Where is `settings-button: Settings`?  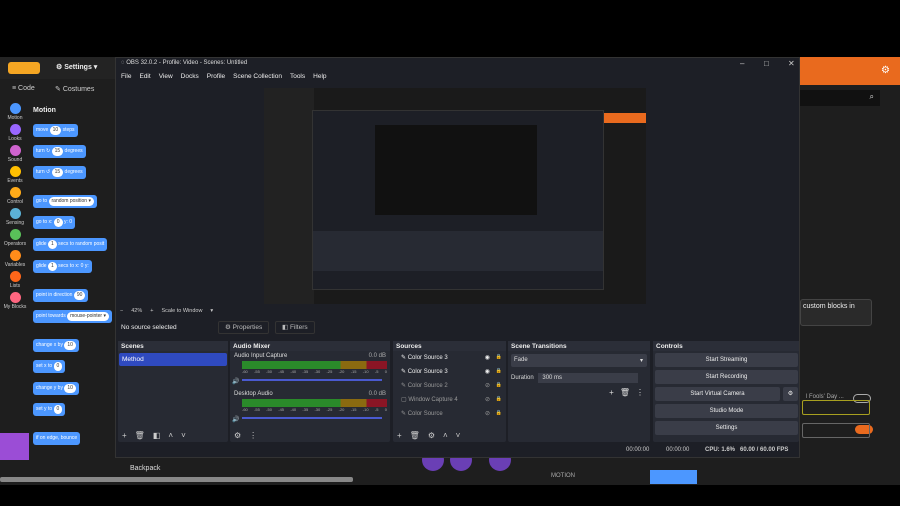 settings-button: Settings is located at coordinates (726, 428).